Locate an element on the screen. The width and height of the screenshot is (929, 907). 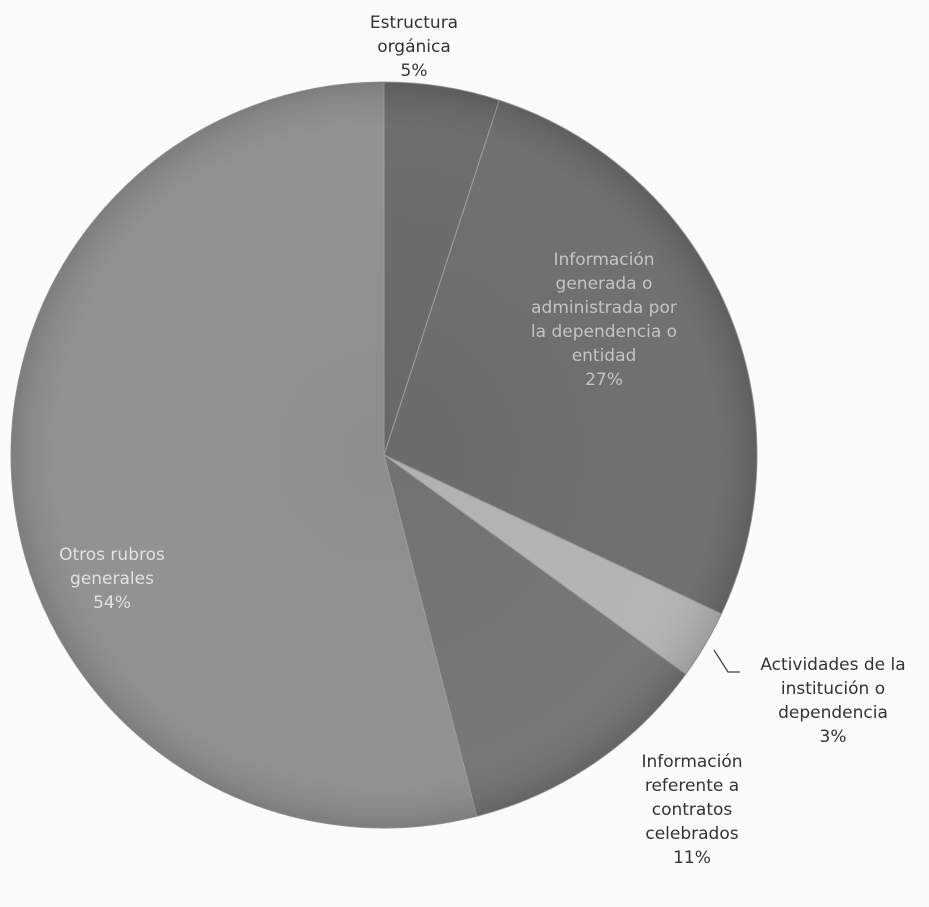
slice-label-line: orgánica is located at coordinates (414, 47).